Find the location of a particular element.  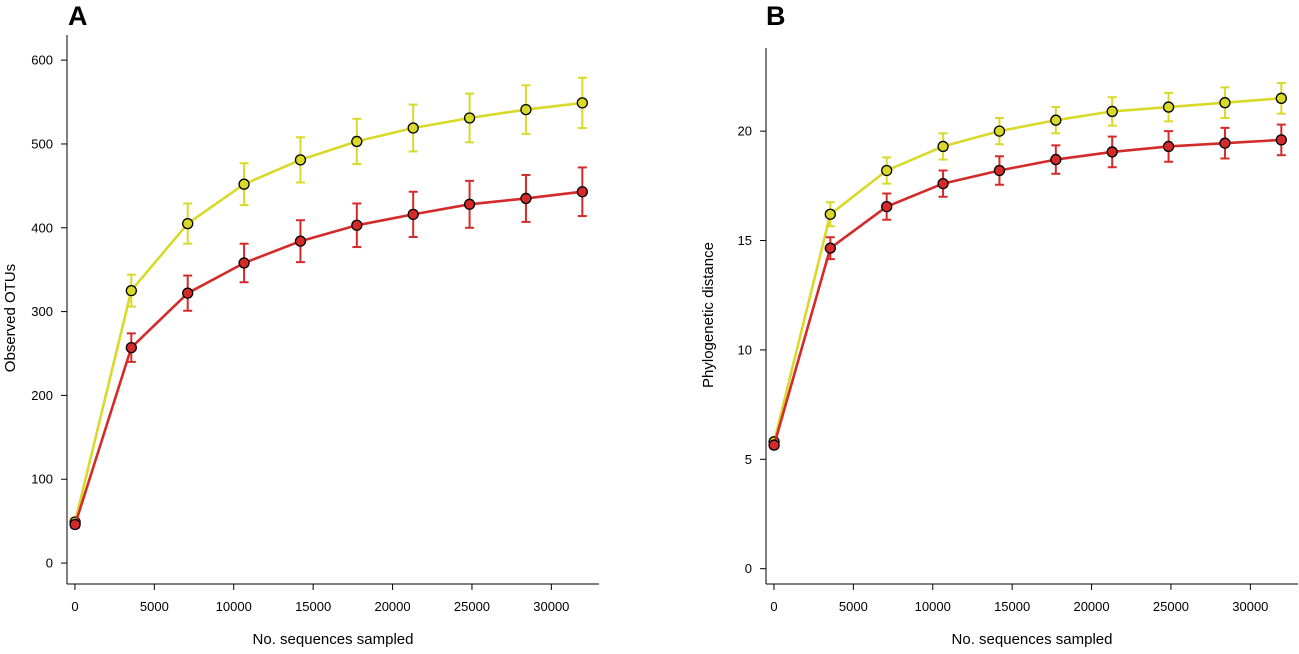

y-tick-label: 400 is located at coordinates (42, 227).